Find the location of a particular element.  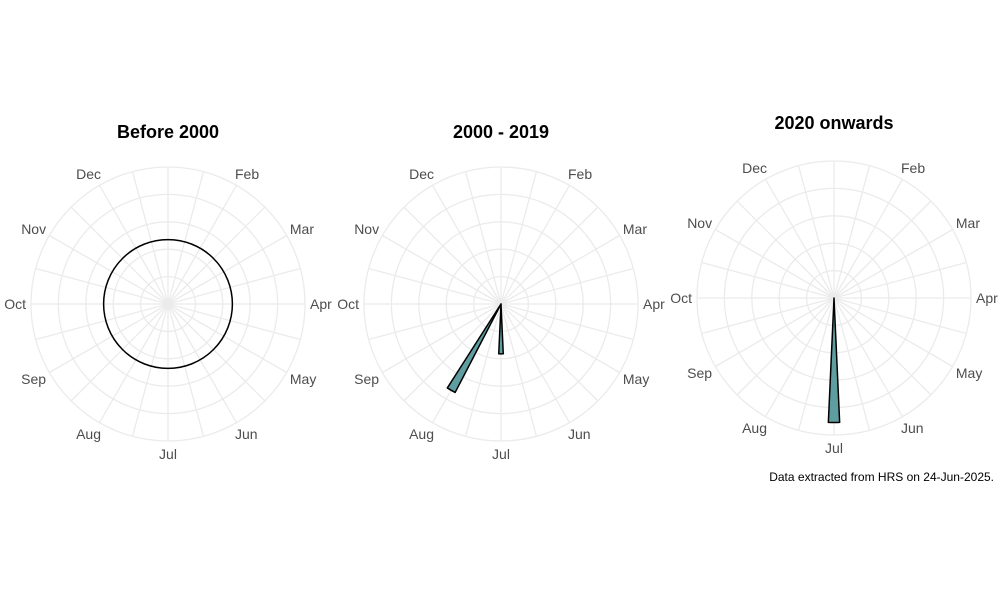

data-source-caption: Data extracted from HRS on 24-Jun-2025. is located at coordinates (881, 477).